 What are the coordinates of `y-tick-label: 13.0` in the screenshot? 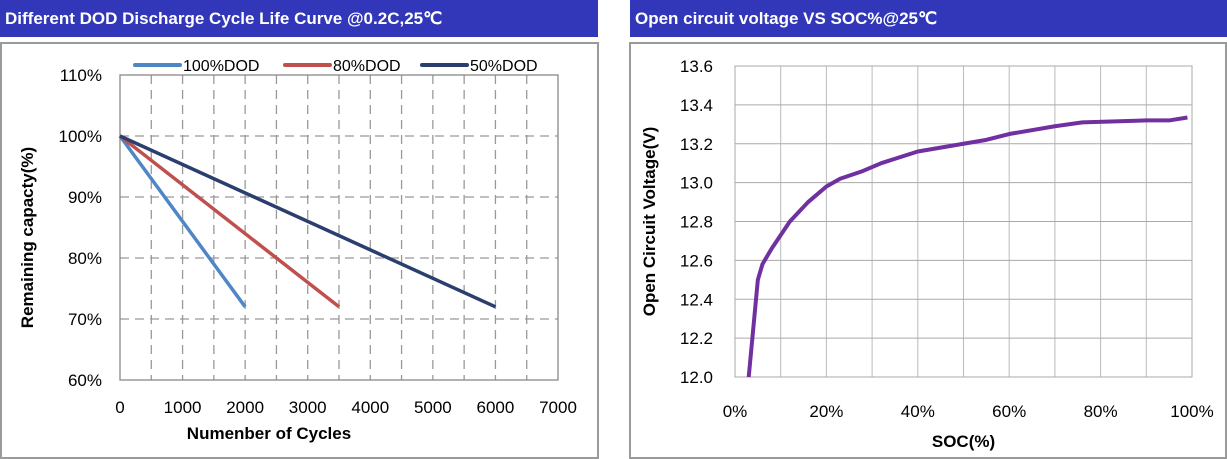 It's located at (696, 183).